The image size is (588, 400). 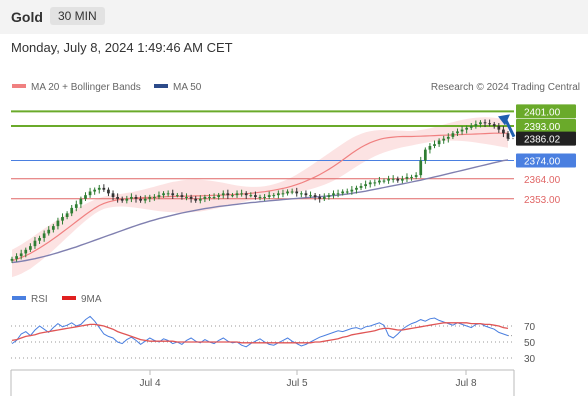 What do you see at coordinates (187, 87) in the screenshot?
I see `legend-ma50: MA 50` at bounding box center [187, 87].